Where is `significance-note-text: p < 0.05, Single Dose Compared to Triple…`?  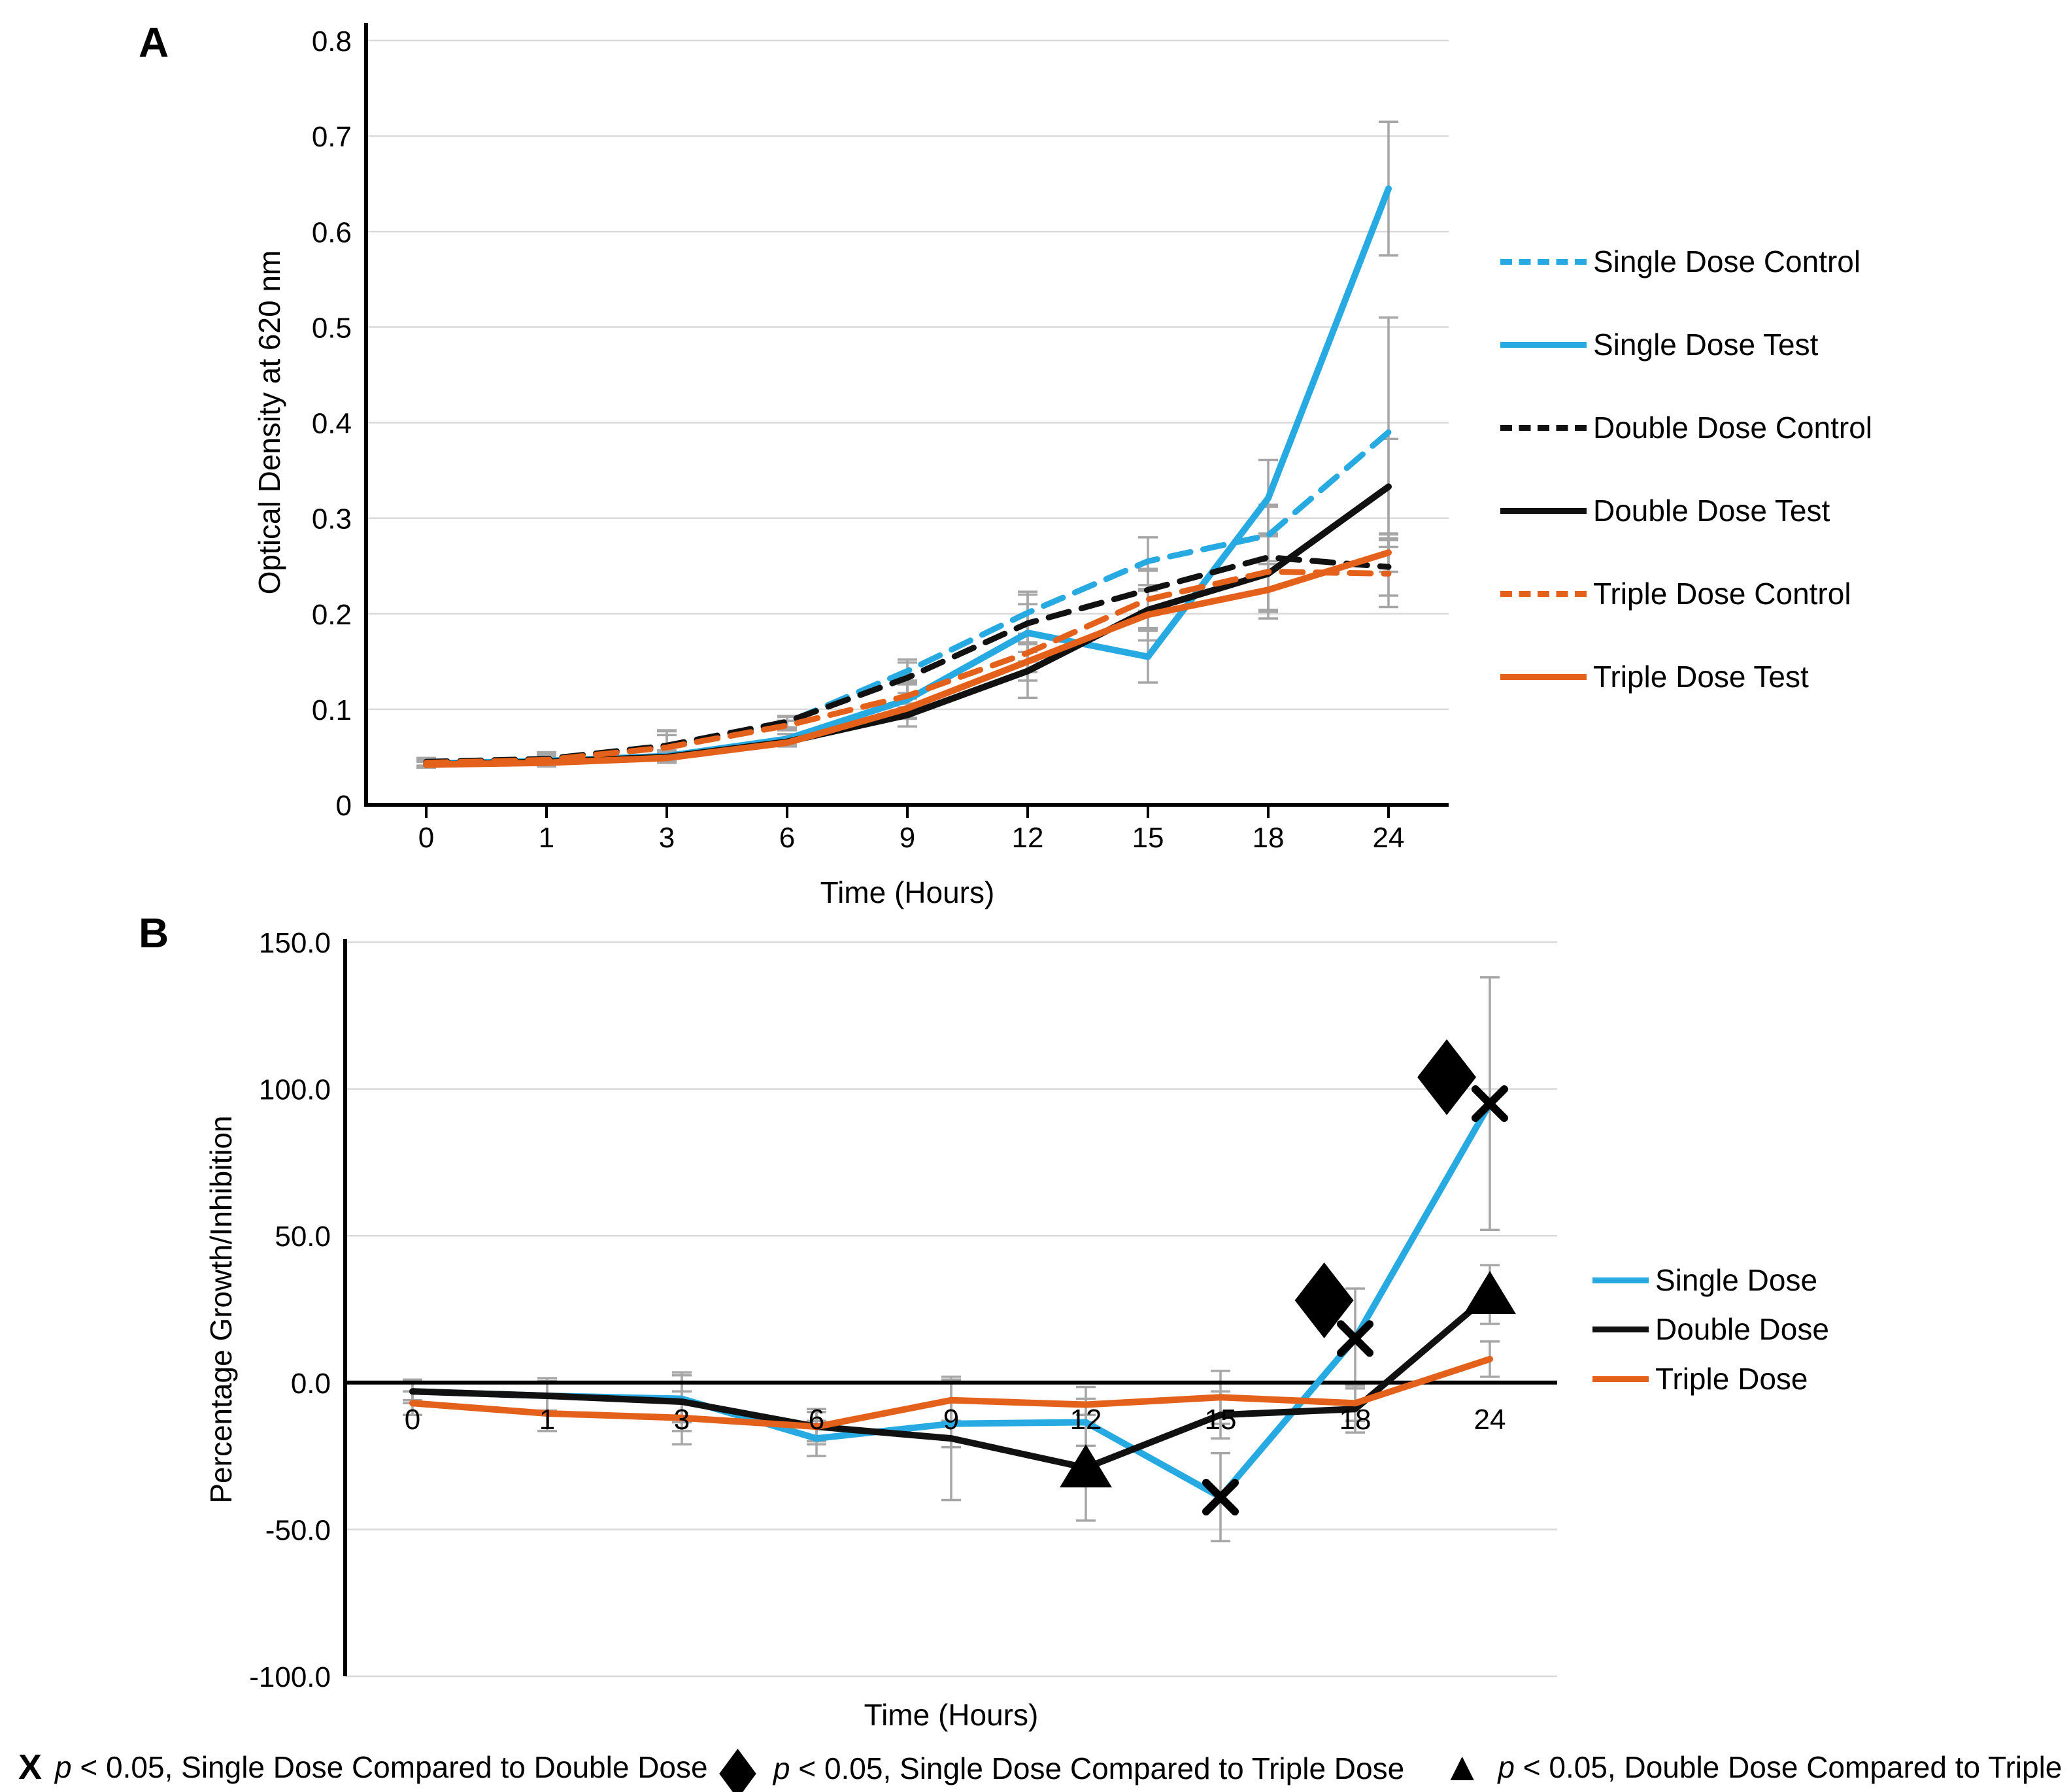 significance-note-text: p < 0.05, Single Dose Compared to Triple… is located at coordinates (1088, 1768).